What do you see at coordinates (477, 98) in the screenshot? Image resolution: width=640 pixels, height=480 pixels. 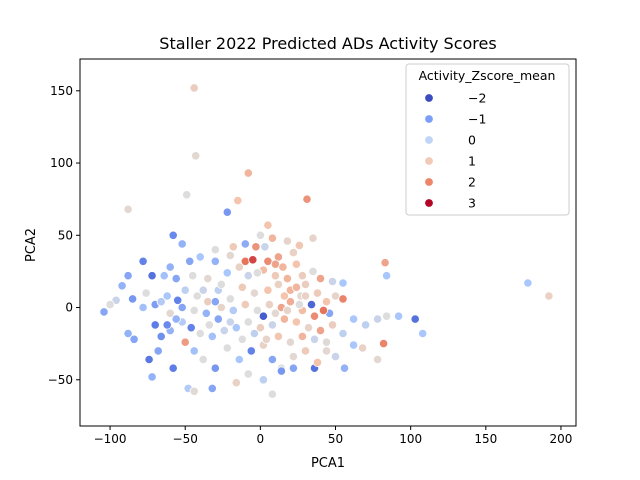 I see `legend-label: −2` at bounding box center [477, 98].